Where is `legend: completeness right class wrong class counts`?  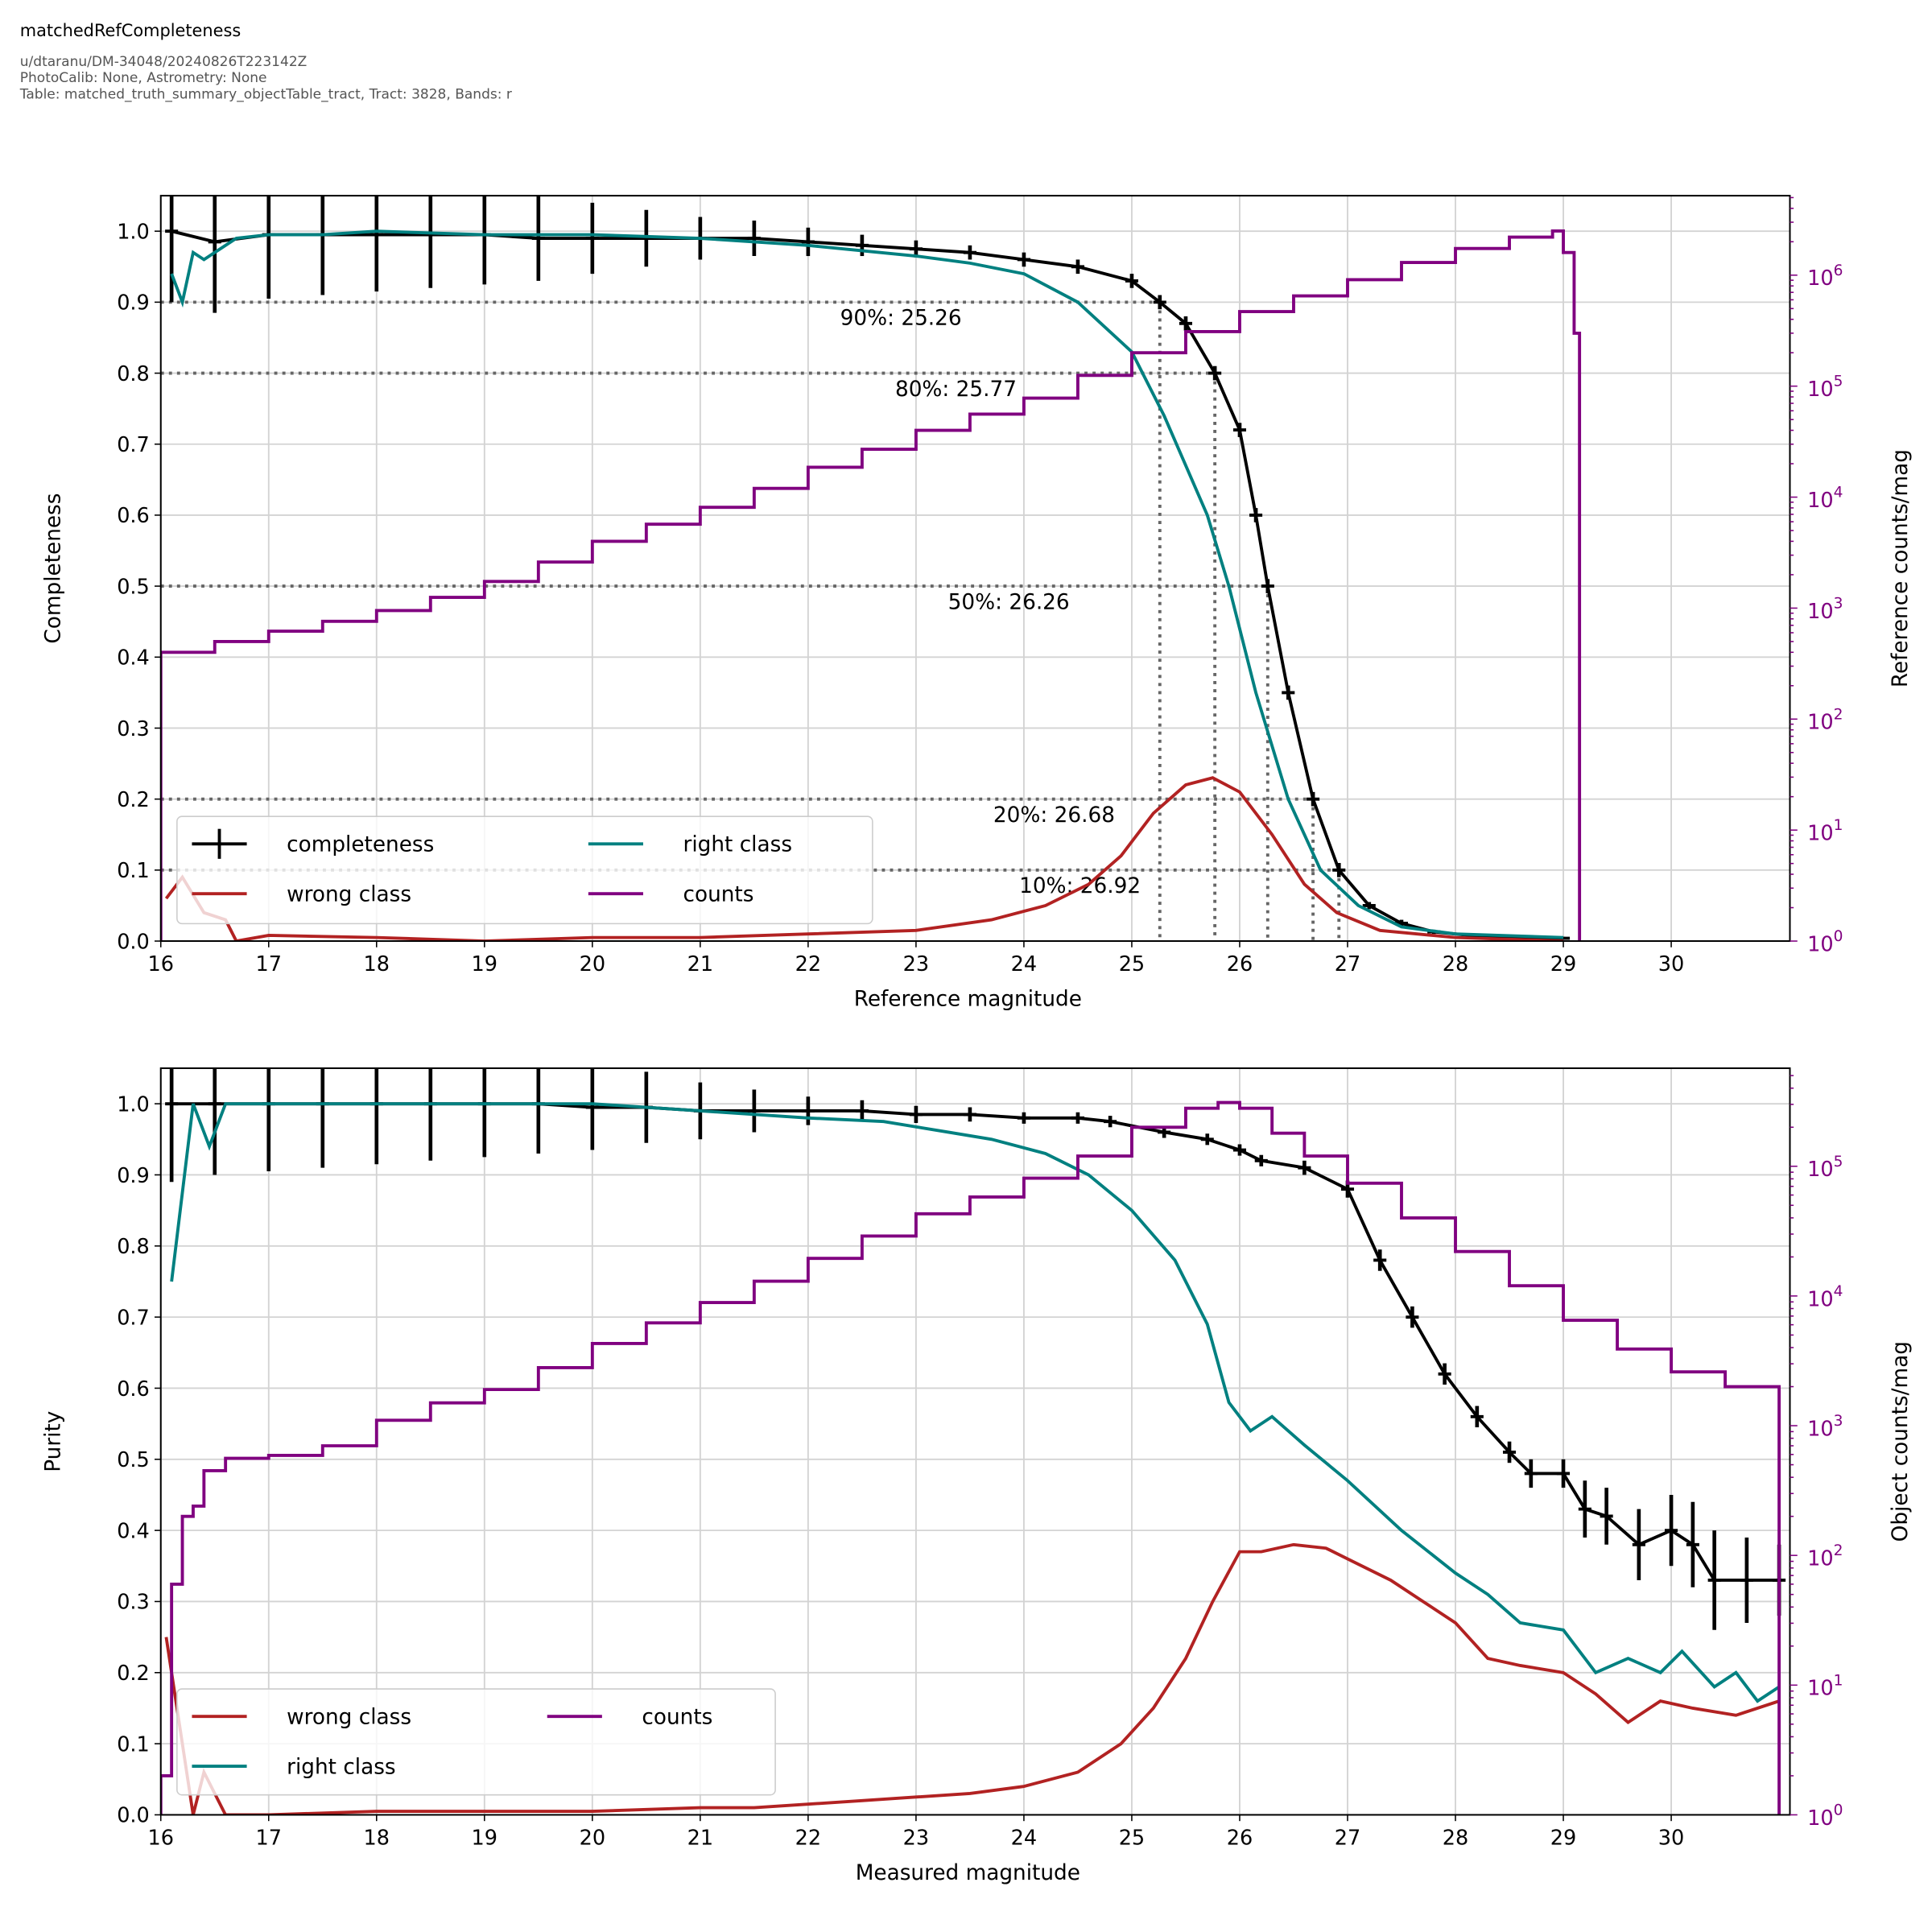 legend: completeness right class wrong class counts is located at coordinates (524, 870).